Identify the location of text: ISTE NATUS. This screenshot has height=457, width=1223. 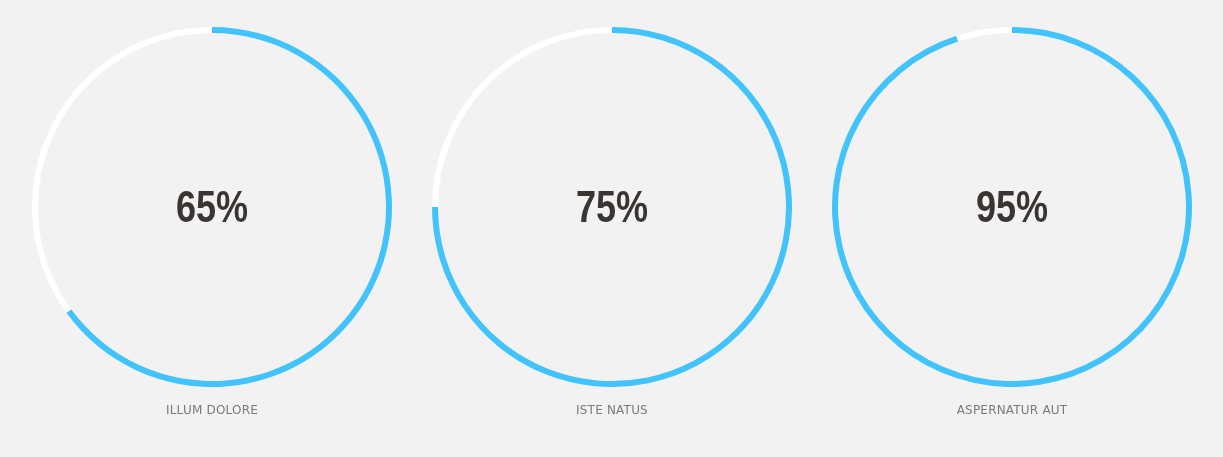
(612, 410).